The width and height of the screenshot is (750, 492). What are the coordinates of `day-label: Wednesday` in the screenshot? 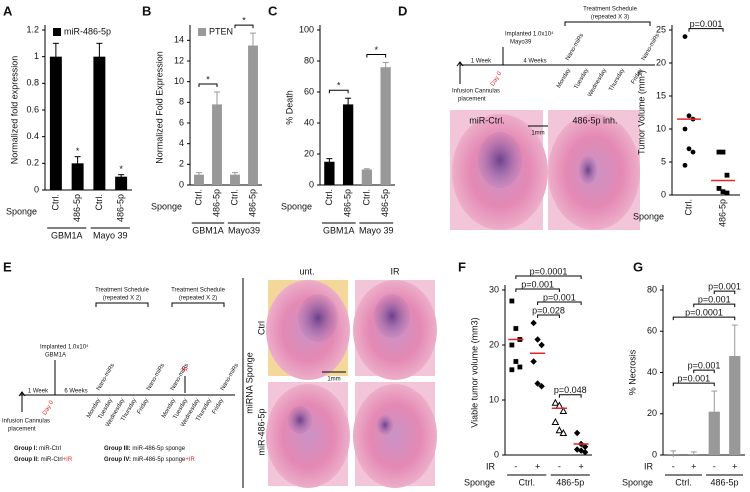 It's located at (597, 83).